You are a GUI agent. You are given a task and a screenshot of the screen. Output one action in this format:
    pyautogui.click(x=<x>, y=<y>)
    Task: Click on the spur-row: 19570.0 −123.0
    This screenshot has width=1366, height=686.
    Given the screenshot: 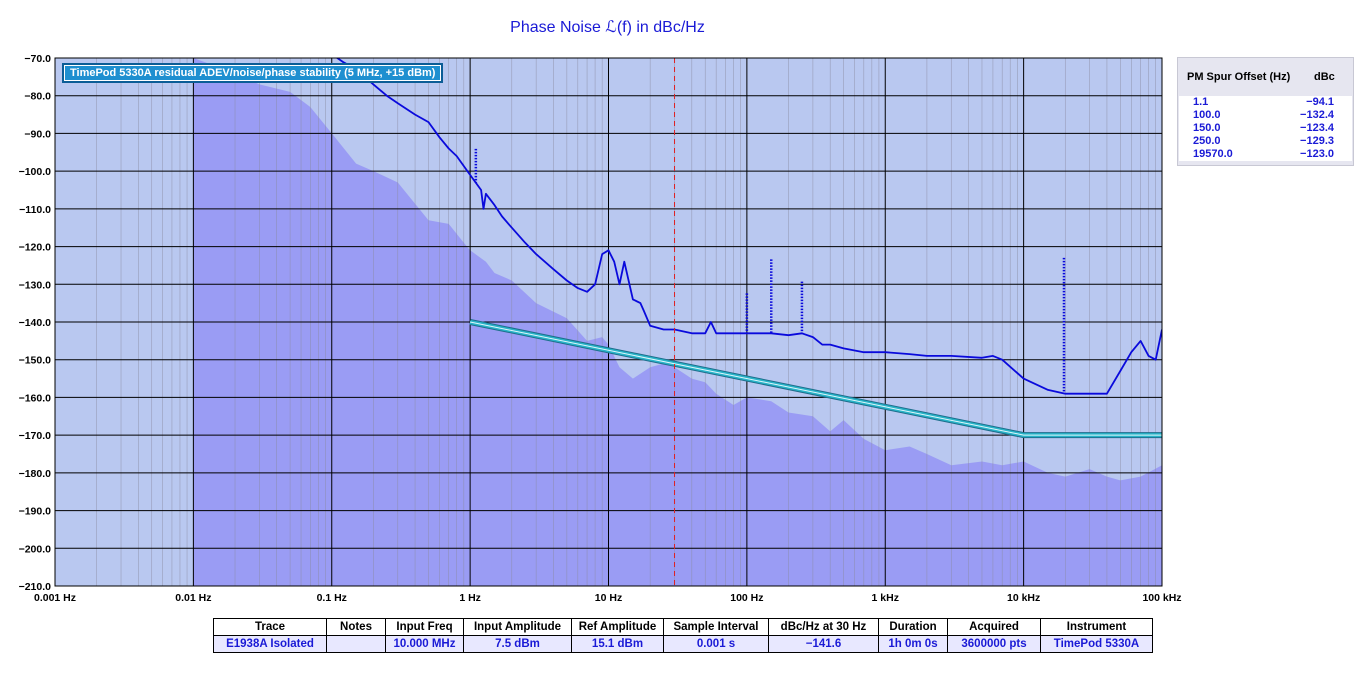 What is the action you would take?
    pyautogui.click(x=1265, y=154)
    